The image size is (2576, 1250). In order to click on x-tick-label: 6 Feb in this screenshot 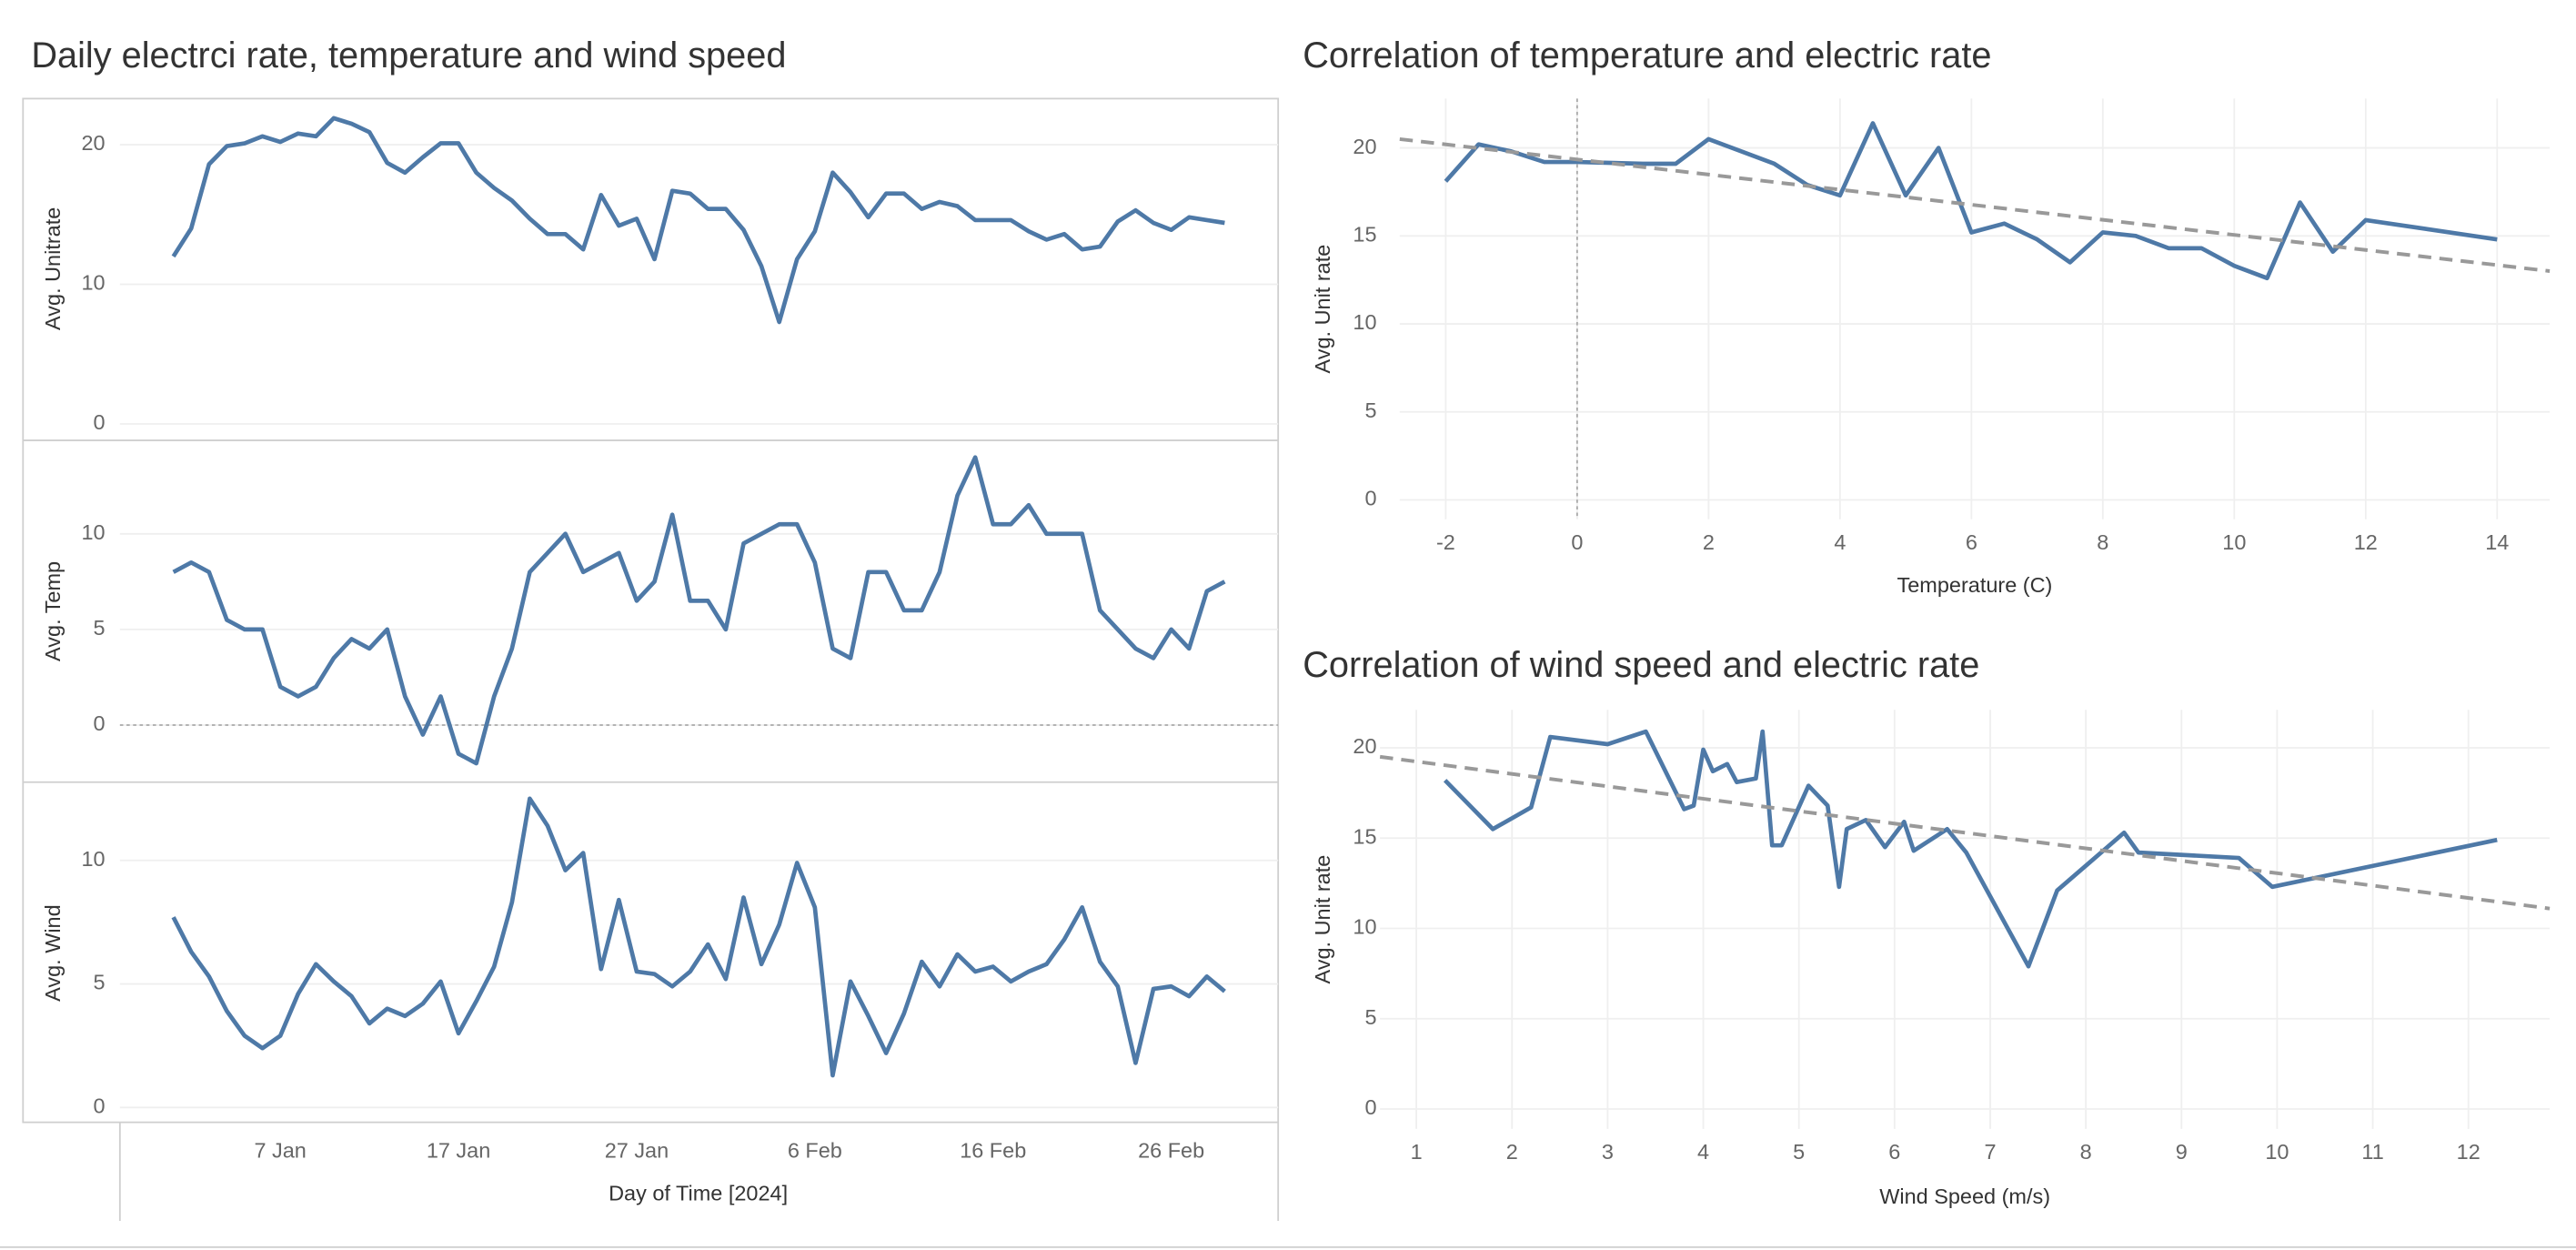, I will do `click(815, 1150)`.